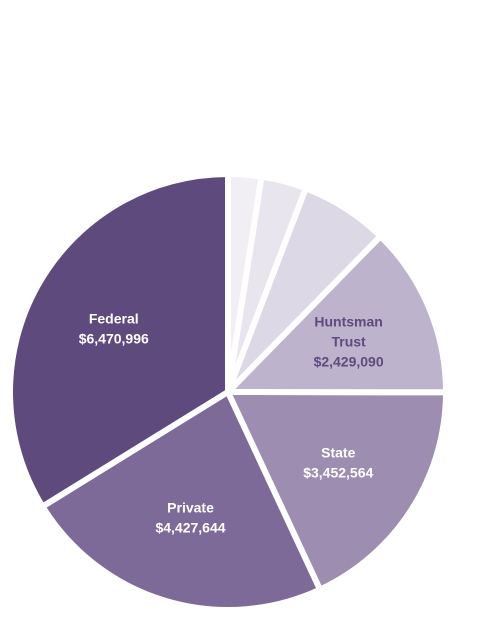 The height and width of the screenshot is (621, 486). Describe the element at coordinates (190, 527) in the screenshot. I see `slice-label-1-1: $4,427,644` at that location.